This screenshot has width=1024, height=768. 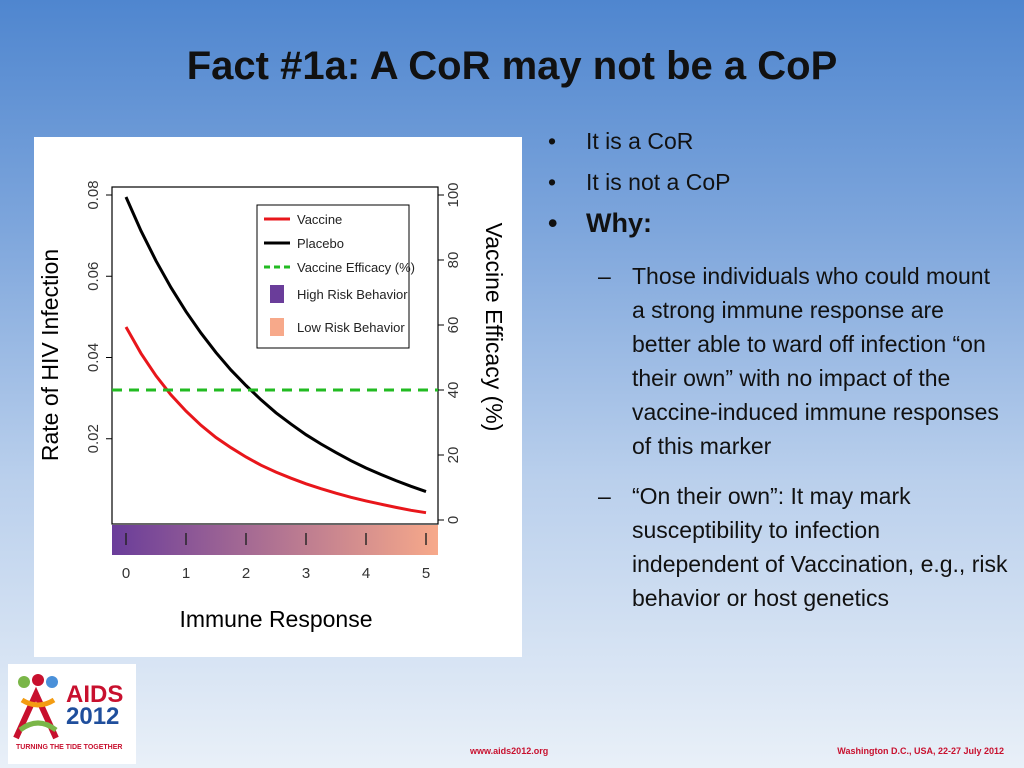 I want to click on legend-label: Vaccine, so click(x=319, y=219).